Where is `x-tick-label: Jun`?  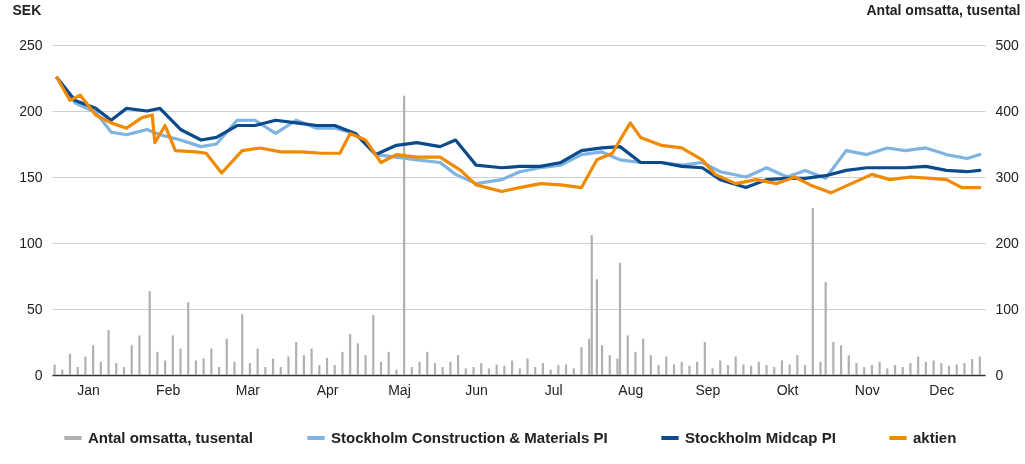
x-tick-label: Jun is located at coordinates (476, 389).